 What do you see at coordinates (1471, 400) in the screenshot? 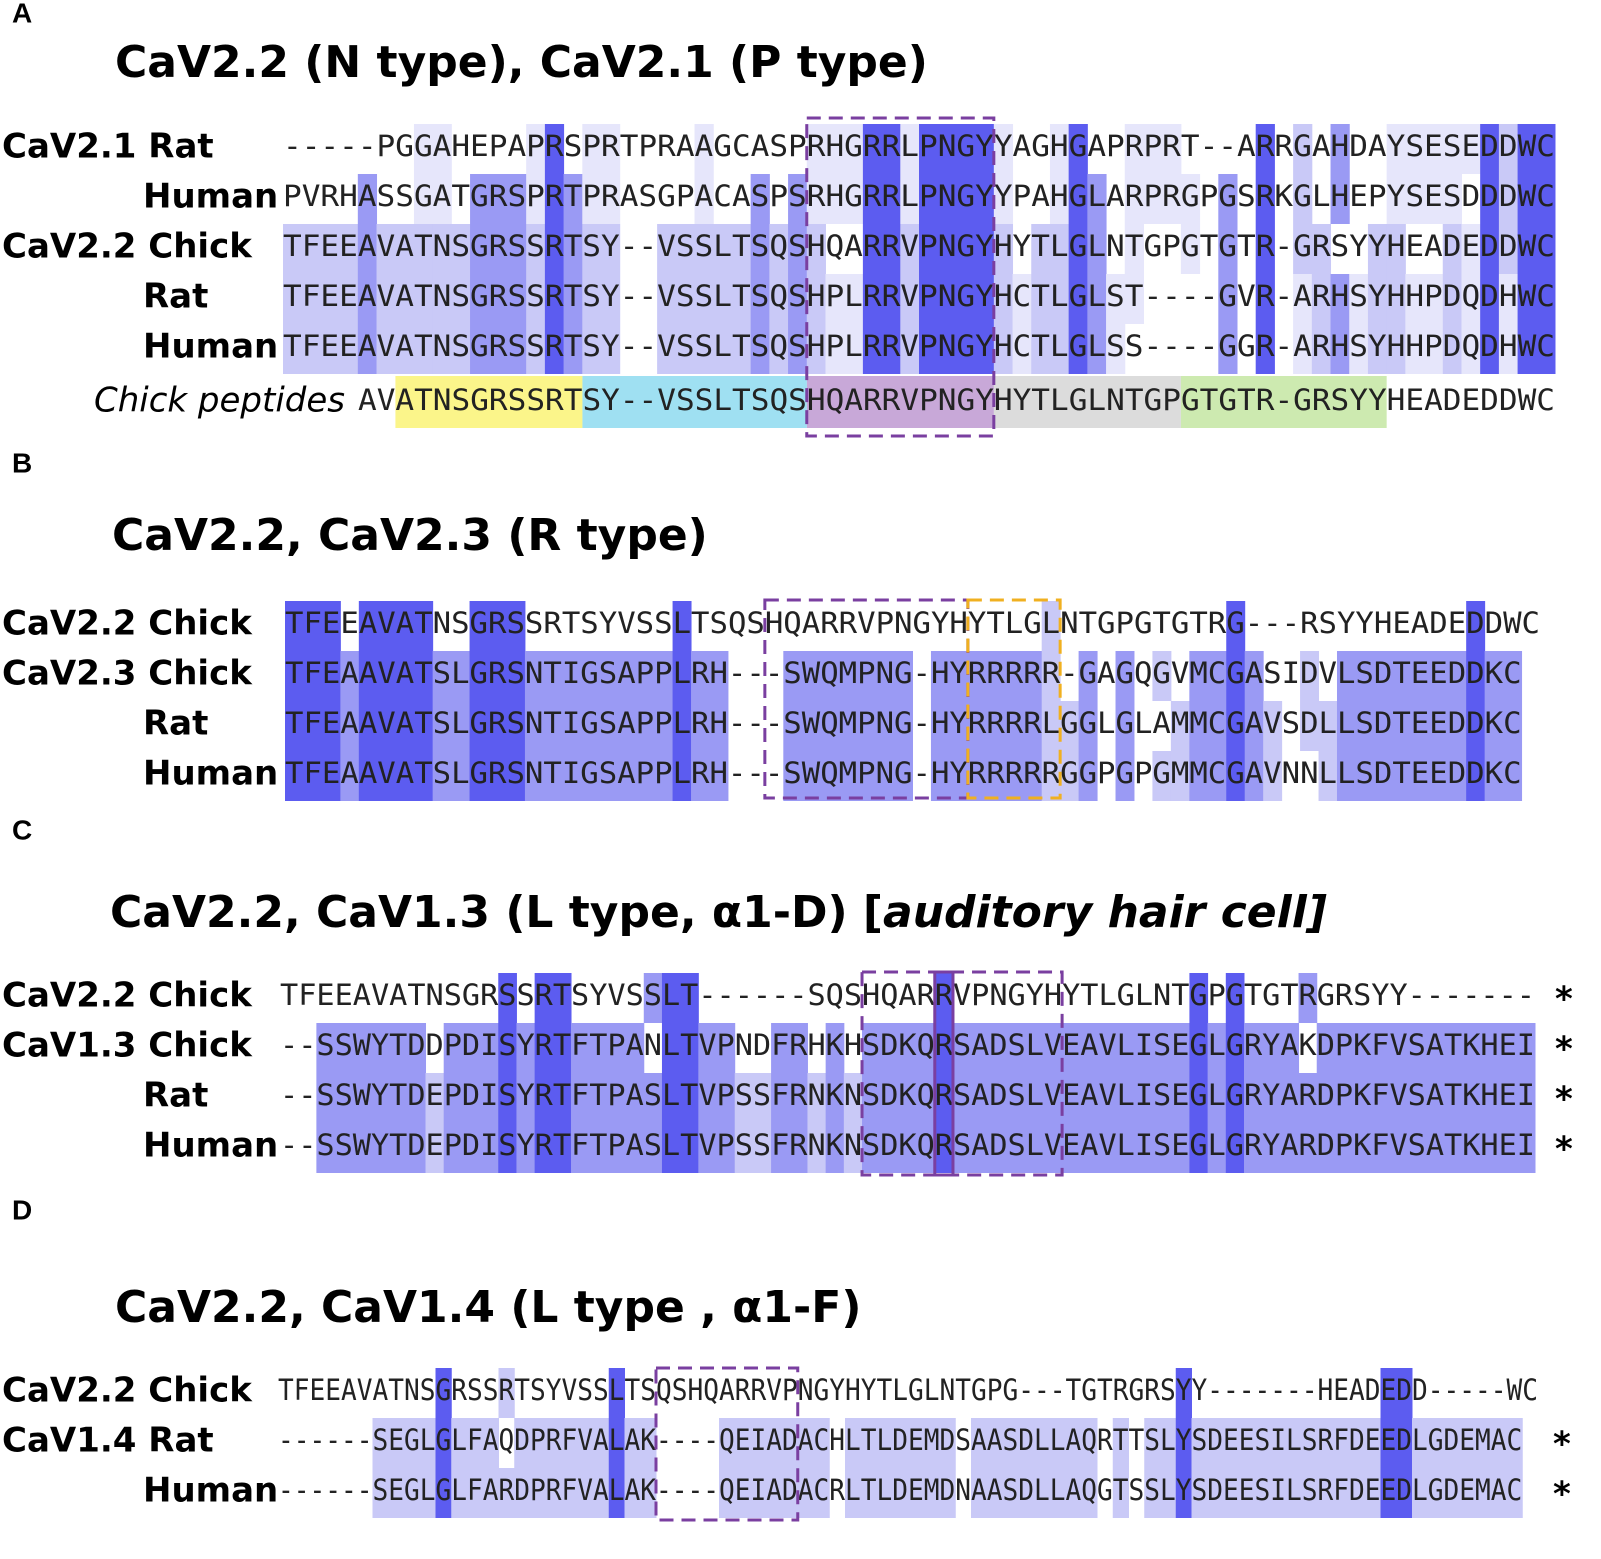
I see `peptide-sequence: HEADEDDWC` at bounding box center [1471, 400].